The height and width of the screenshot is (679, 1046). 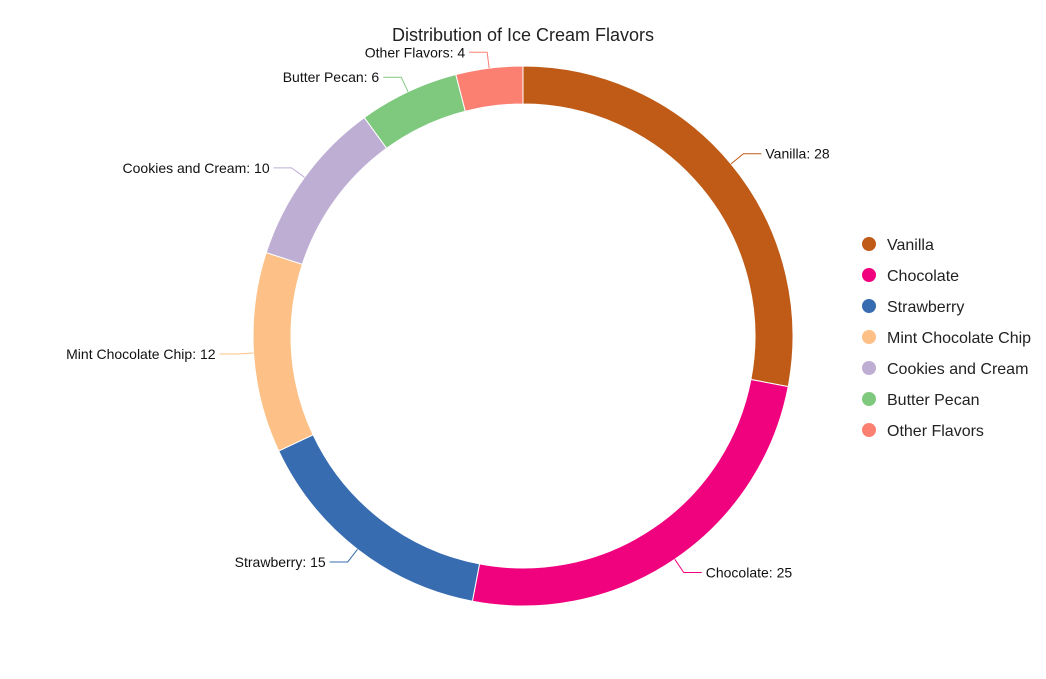 I want to click on leader-line-chocolate, so click(x=688, y=566).